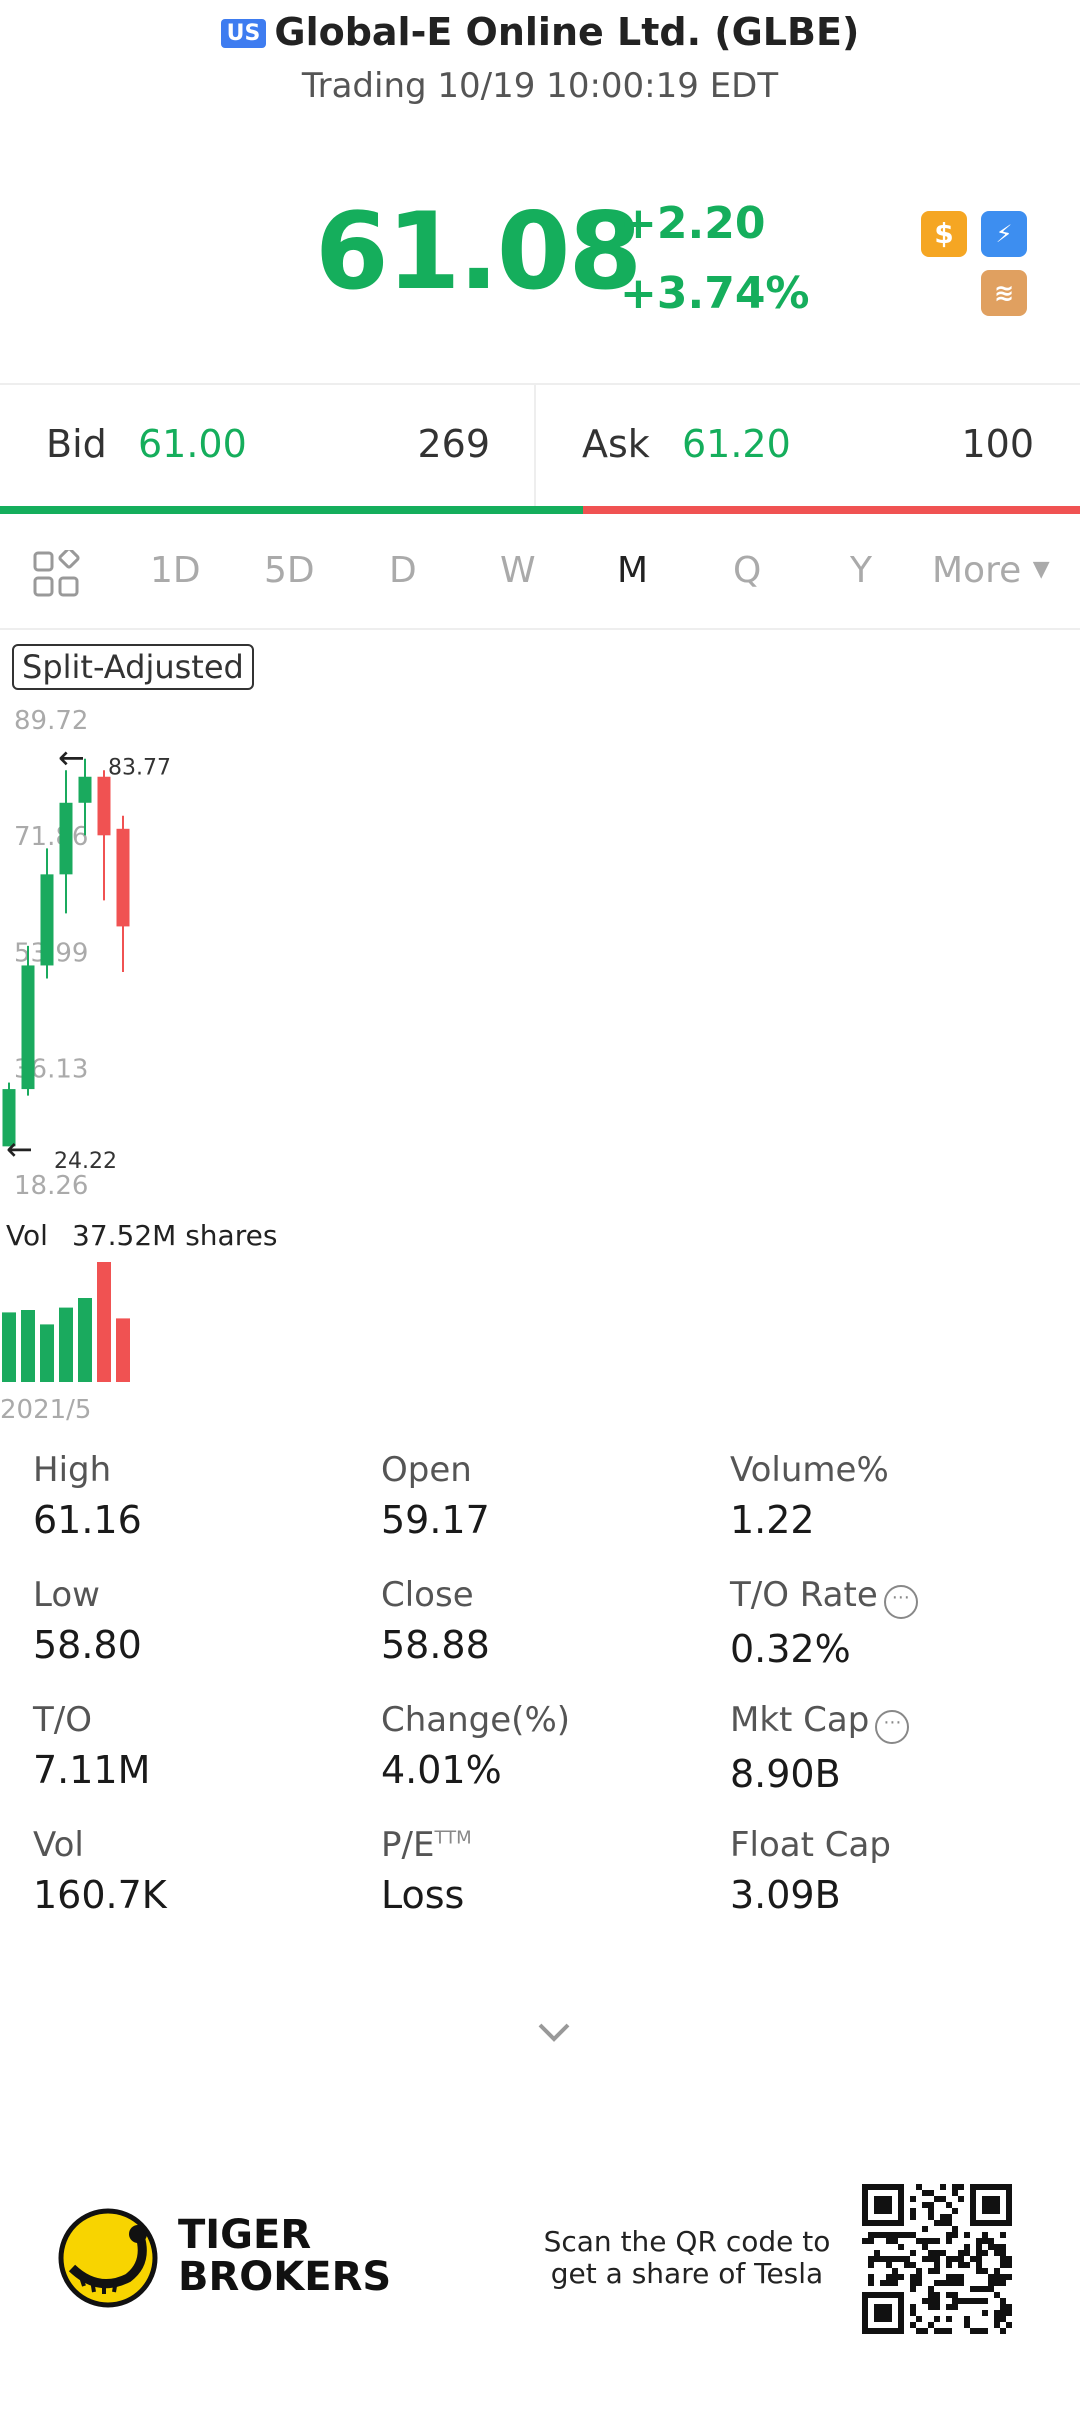  What do you see at coordinates (540, 384) in the screenshot?
I see `divider` at bounding box center [540, 384].